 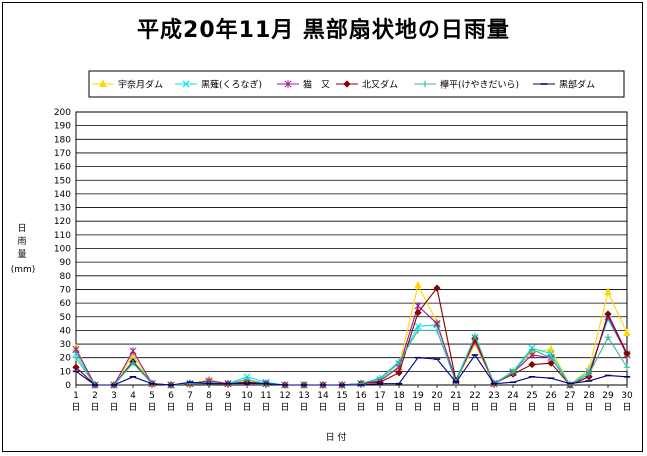 I want to click on x-tick-label: 15, so click(x=341, y=396).